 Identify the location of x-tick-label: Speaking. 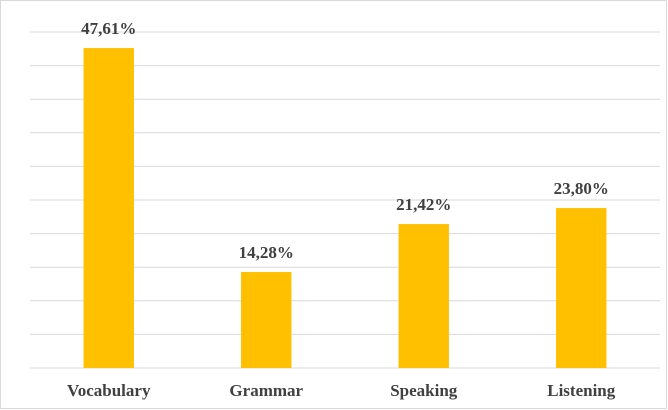
(424, 390).